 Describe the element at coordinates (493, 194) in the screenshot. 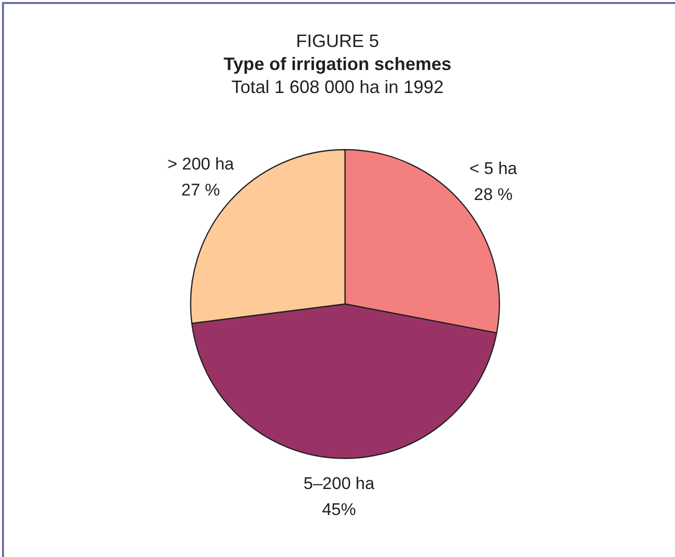

I see `data-label: 28 %` at that location.